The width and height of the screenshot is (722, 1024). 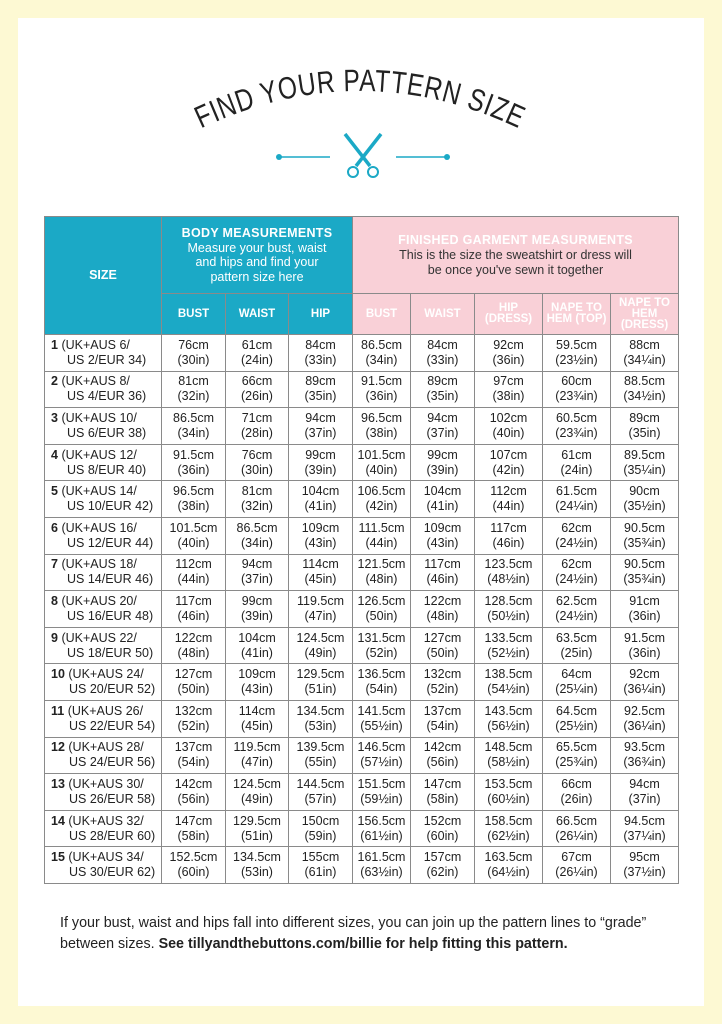 What do you see at coordinates (320, 718) in the screenshot?
I see `measurement-cell: 134.5cm (53in)` at bounding box center [320, 718].